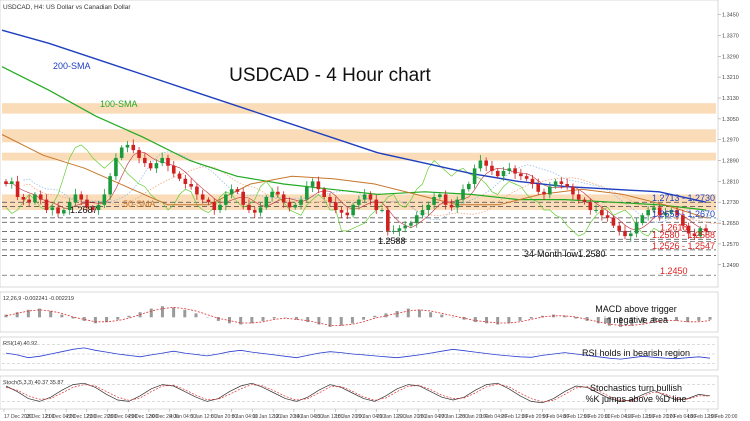  Describe the element at coordinates (493, 417) in the screenshot. I see `time-tick-label-23: 1 Feb 04:00` at that location.